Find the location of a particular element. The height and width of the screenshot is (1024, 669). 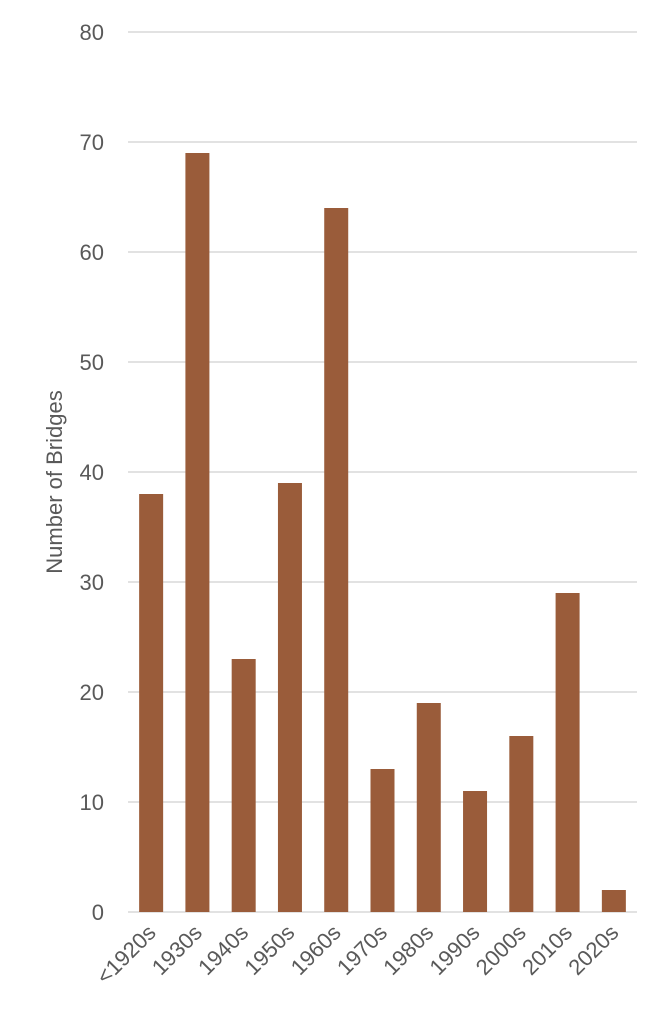

x-tick-label: 1940s is located at coordinates (223, 950).